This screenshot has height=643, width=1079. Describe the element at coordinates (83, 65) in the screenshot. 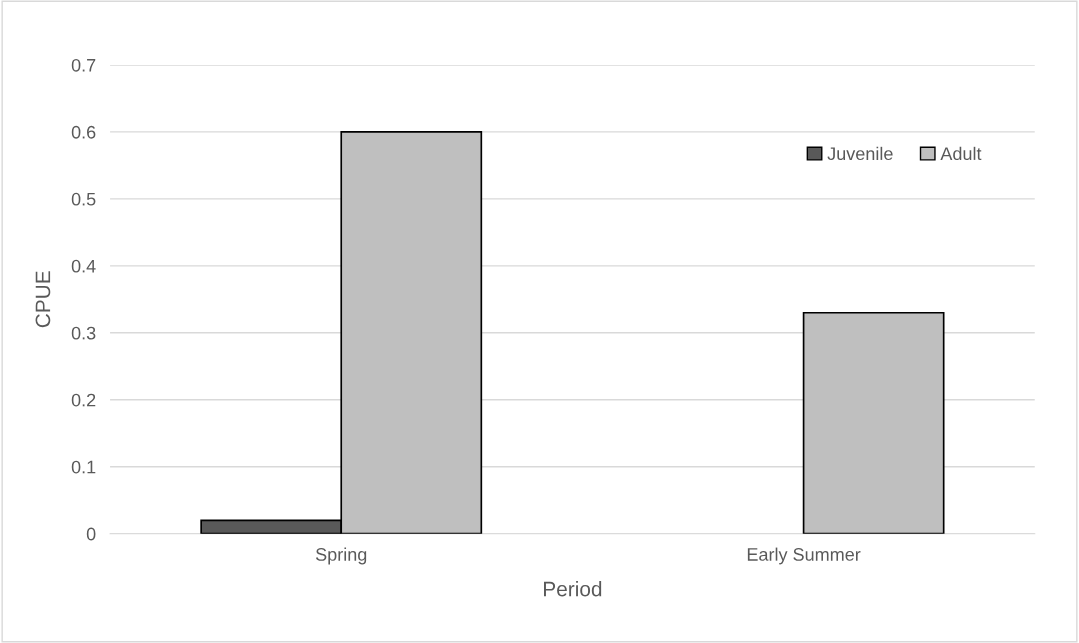

I see `y-tick-label: 0.7` at that location.